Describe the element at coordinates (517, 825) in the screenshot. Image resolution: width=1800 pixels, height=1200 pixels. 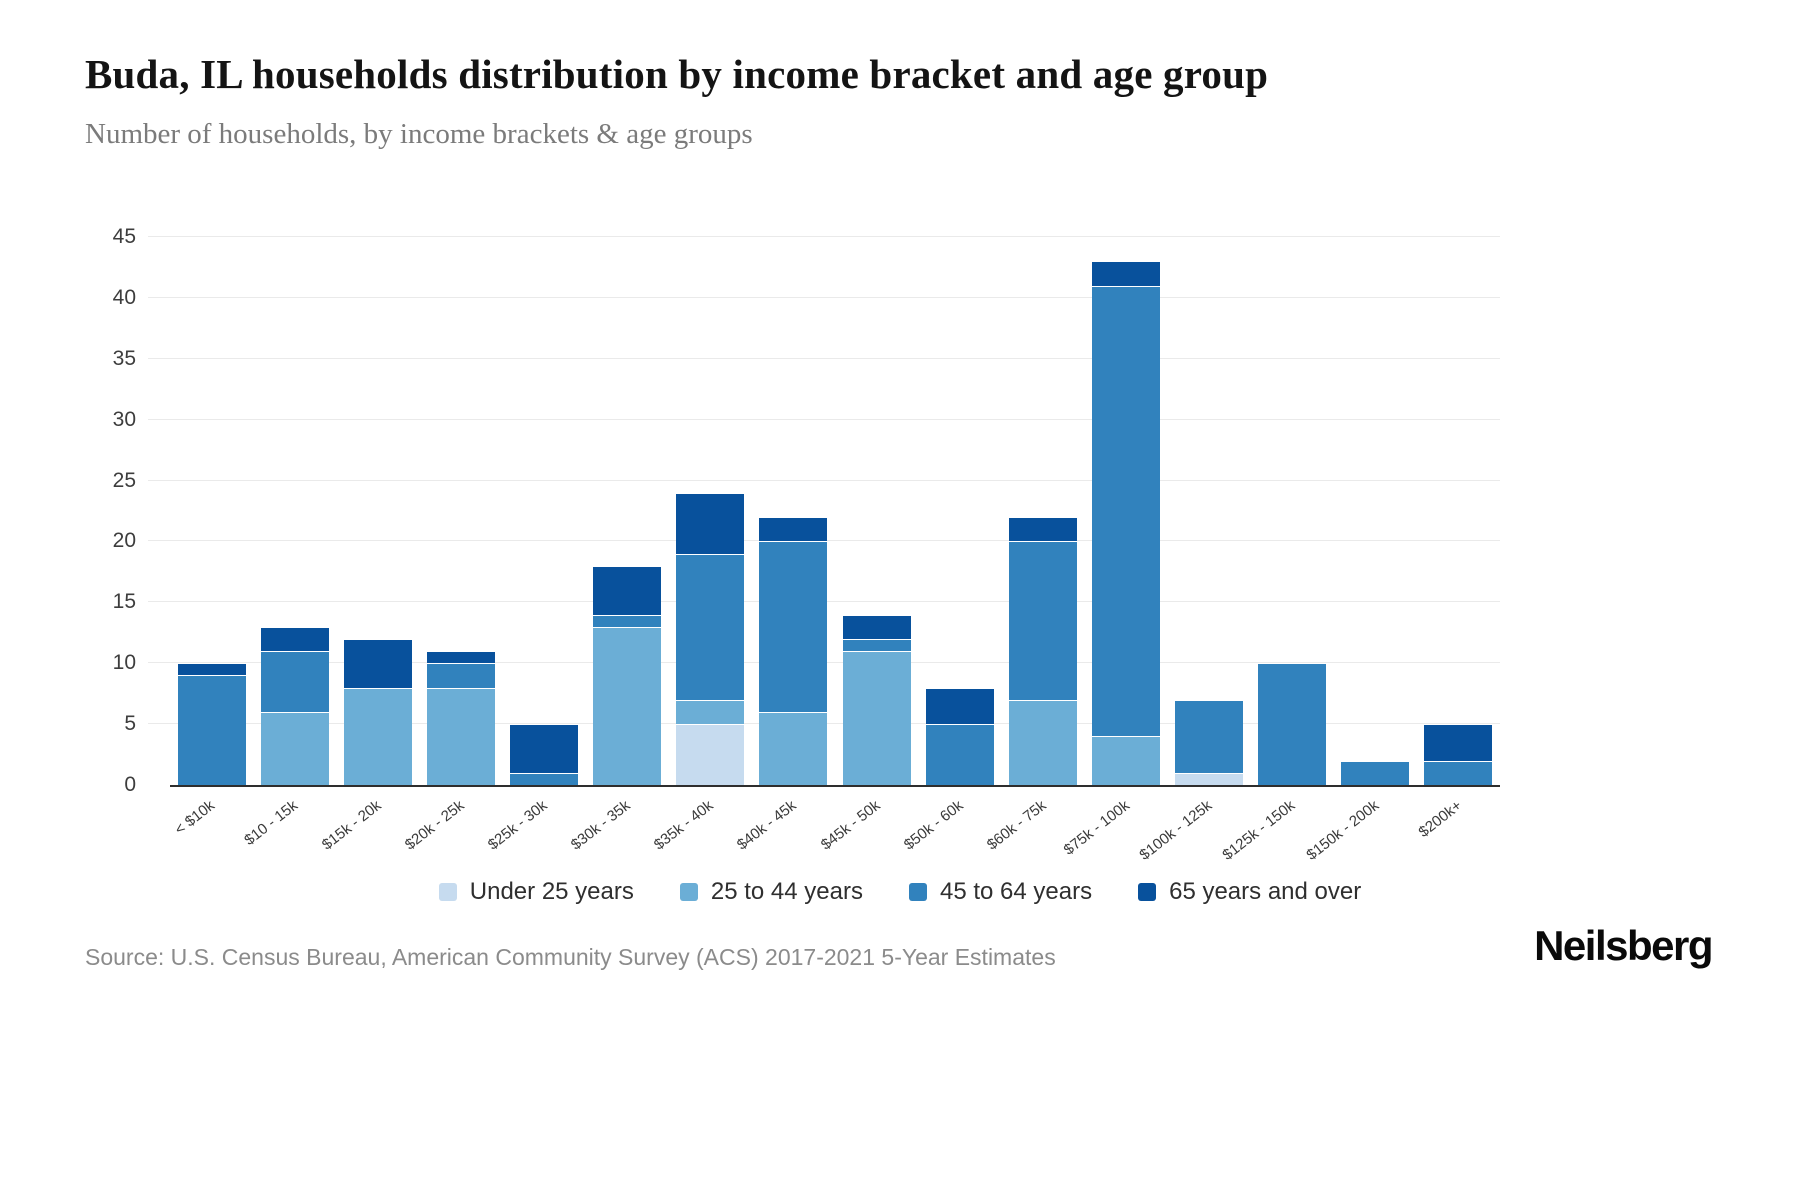
I see `x-tick-label: $25k - 30k` at that location.